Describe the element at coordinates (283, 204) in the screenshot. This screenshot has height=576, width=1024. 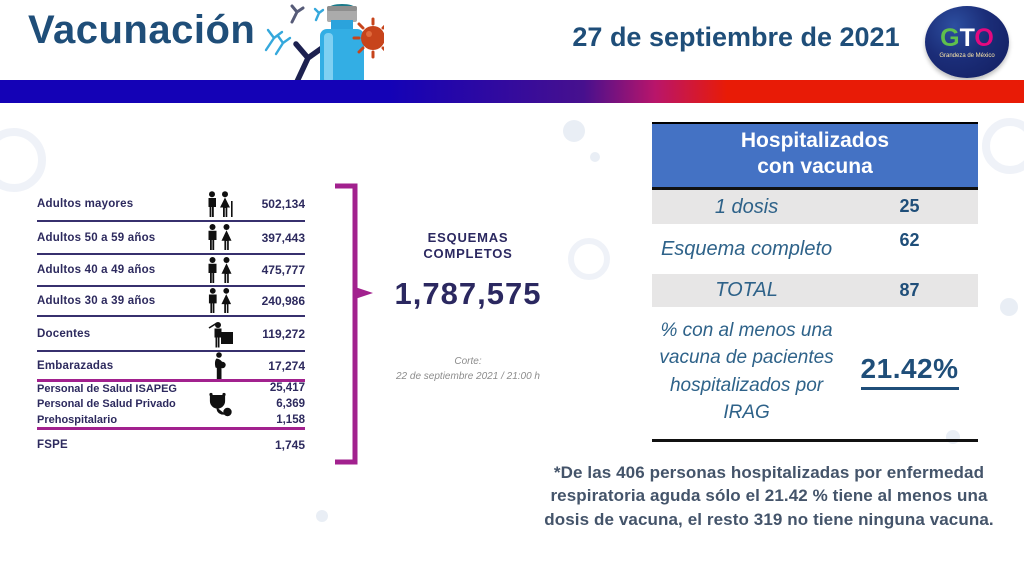
I see `group-value: 502,134` at that location.